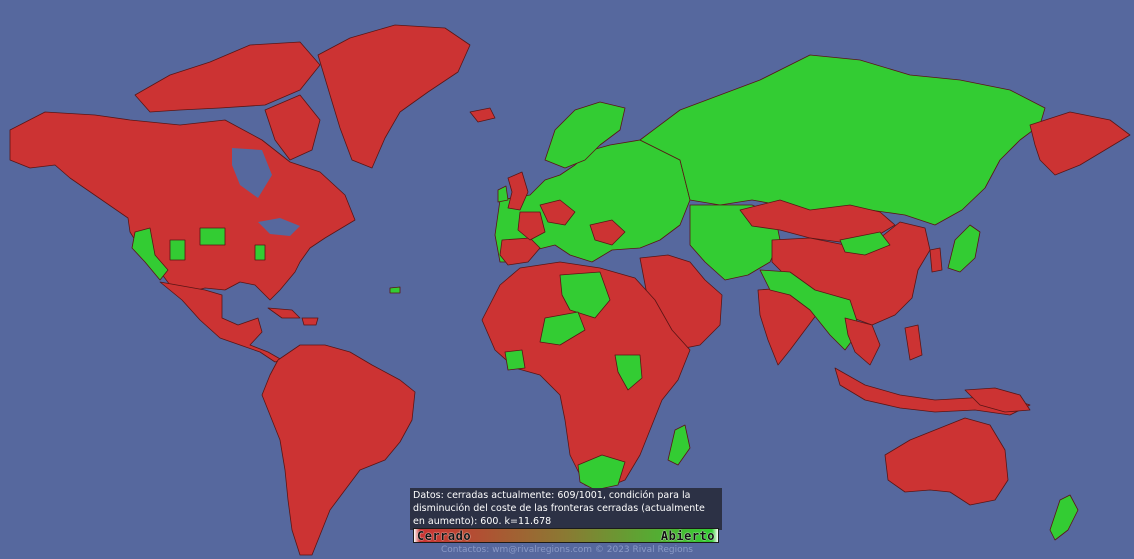  What do you see at coordinates (997, 400) in the screenshot?
I see `new-guinea-region` at bounding box center [997, 400].